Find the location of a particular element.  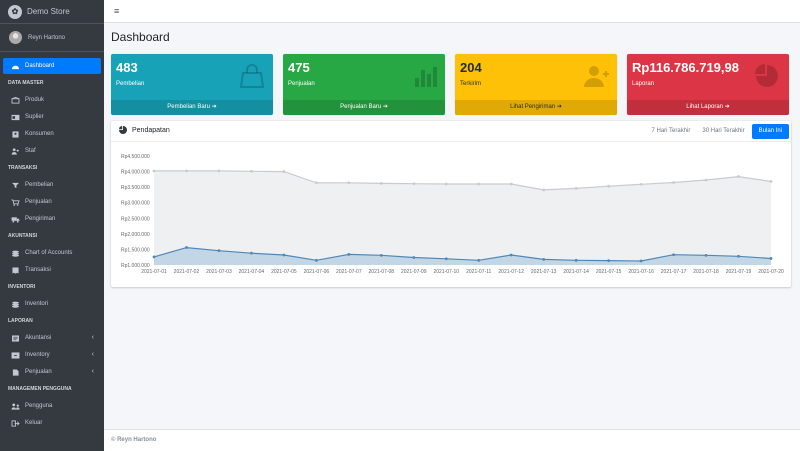

stat-value: Rp116.786.719,98 is located at coordinates (685, 67).